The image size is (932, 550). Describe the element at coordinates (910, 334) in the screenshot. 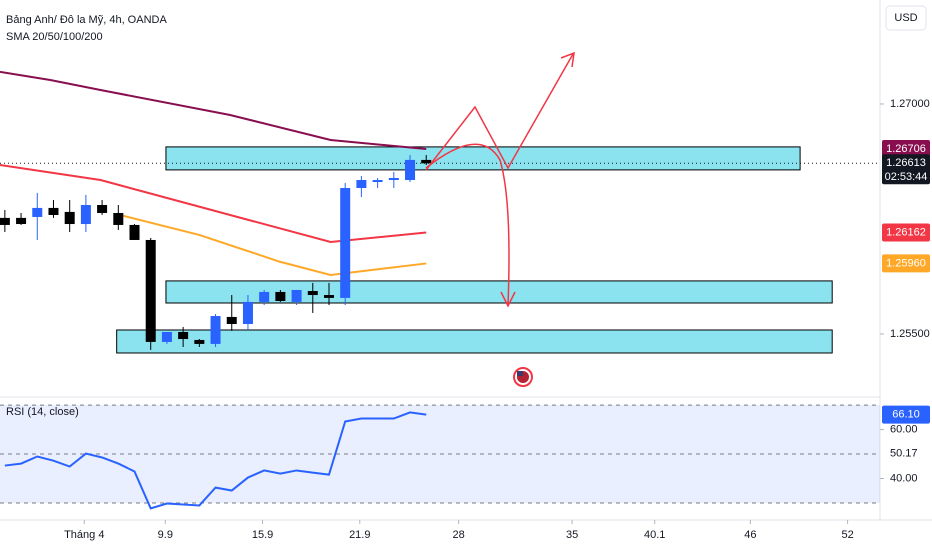

I see `y-tick-label: 1.25500` at that location.